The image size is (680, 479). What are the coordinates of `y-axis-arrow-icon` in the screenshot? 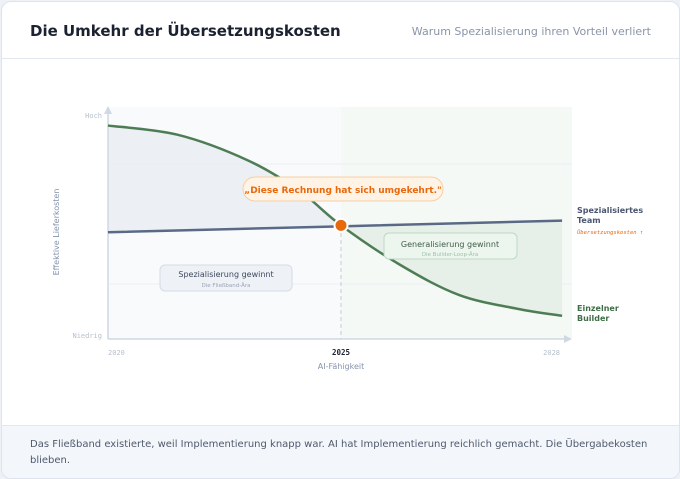 It's located at (108, 110).